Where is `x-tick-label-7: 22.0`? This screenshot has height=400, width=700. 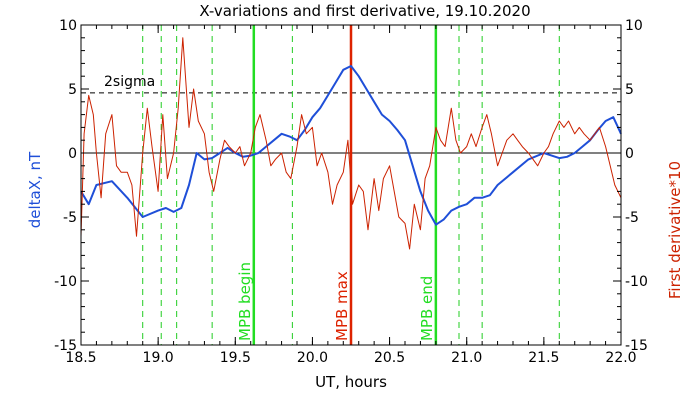
x-tick-label-7: 22.0 is located at coordinates (620, 358).